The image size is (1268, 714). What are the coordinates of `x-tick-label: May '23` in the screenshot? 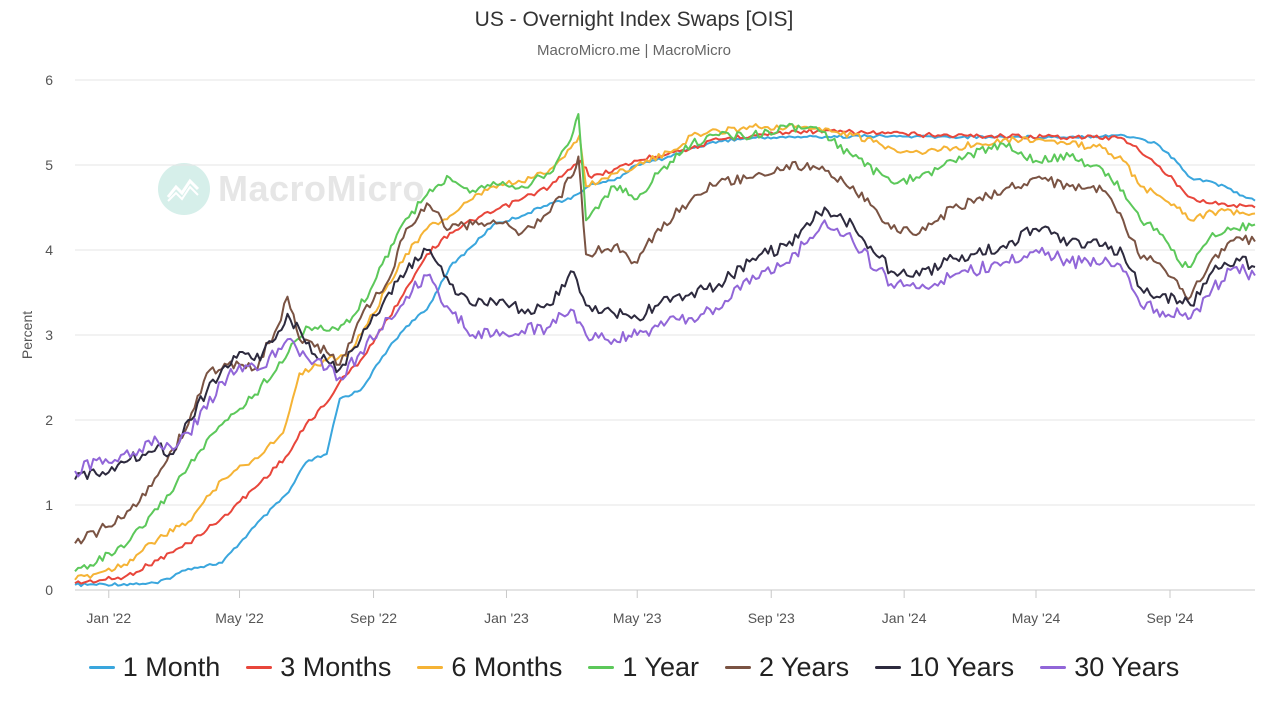 It's located at (637, 618).